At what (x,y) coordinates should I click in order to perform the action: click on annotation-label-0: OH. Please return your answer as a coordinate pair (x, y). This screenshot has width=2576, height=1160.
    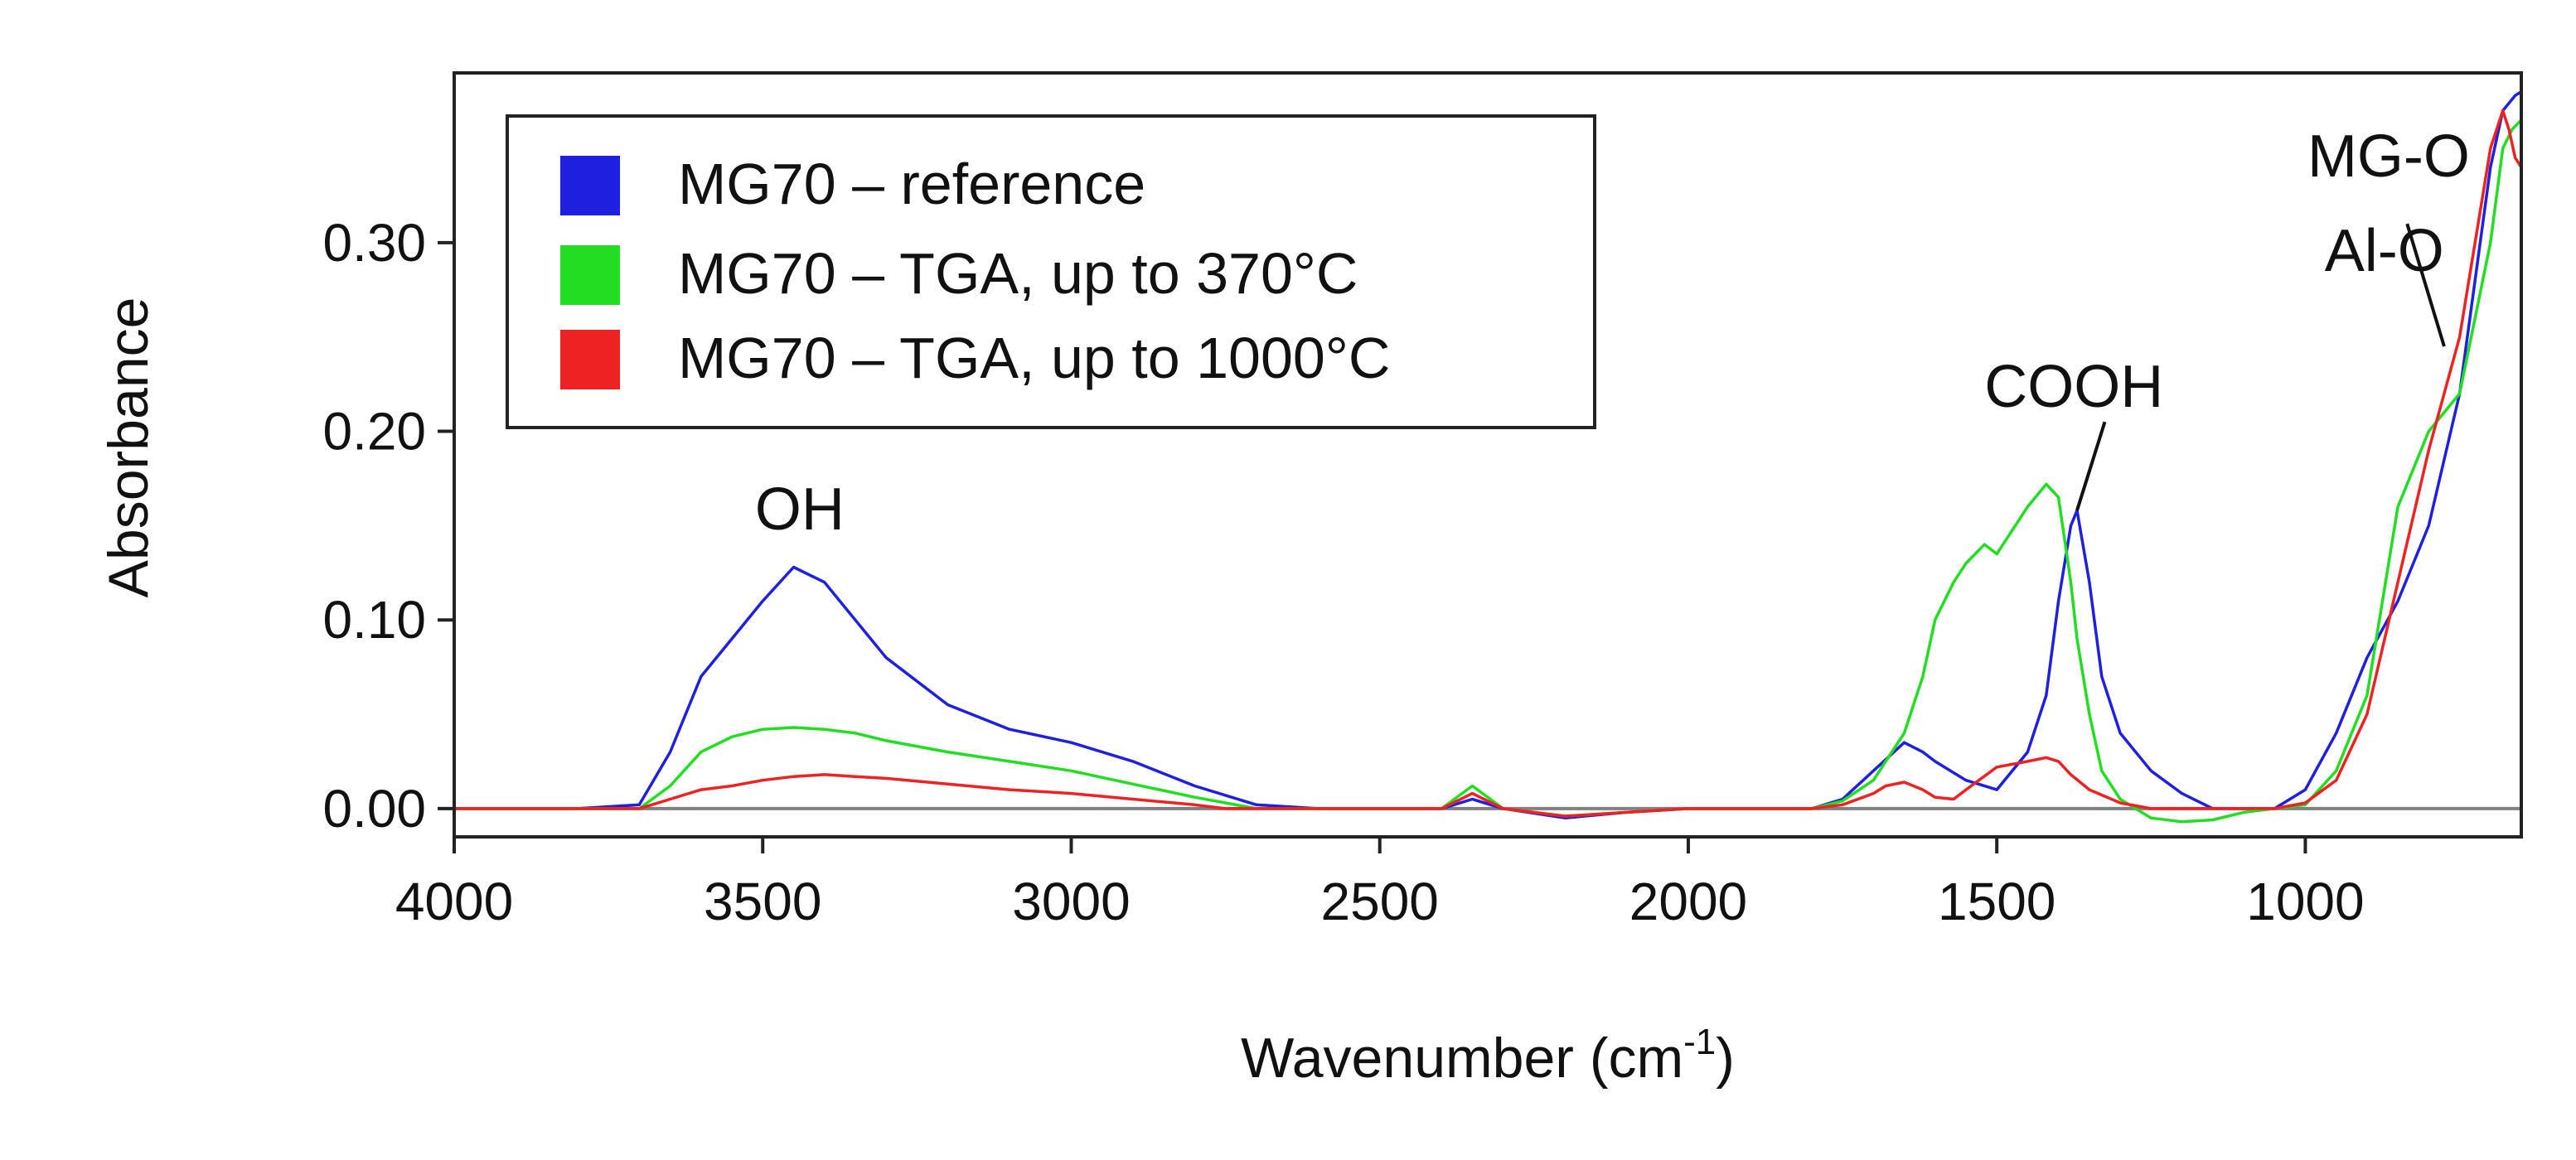
    Looking at the image, I should click on (800, 509).